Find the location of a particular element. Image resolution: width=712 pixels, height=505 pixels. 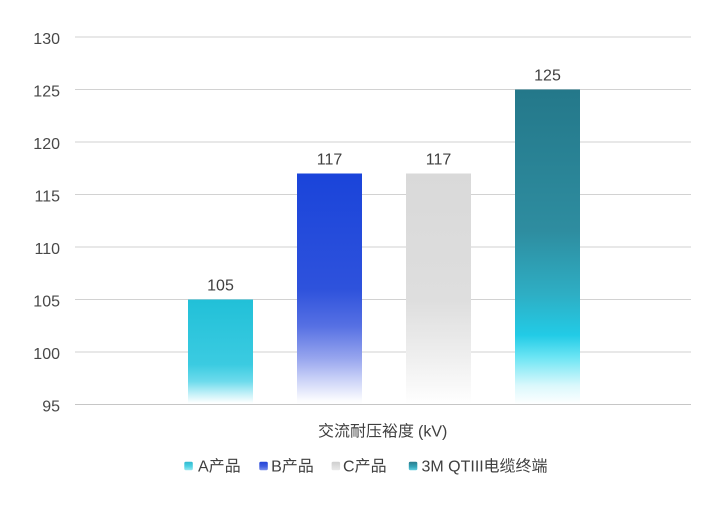

svg-text: 100 is located at coordinates (46, 354).